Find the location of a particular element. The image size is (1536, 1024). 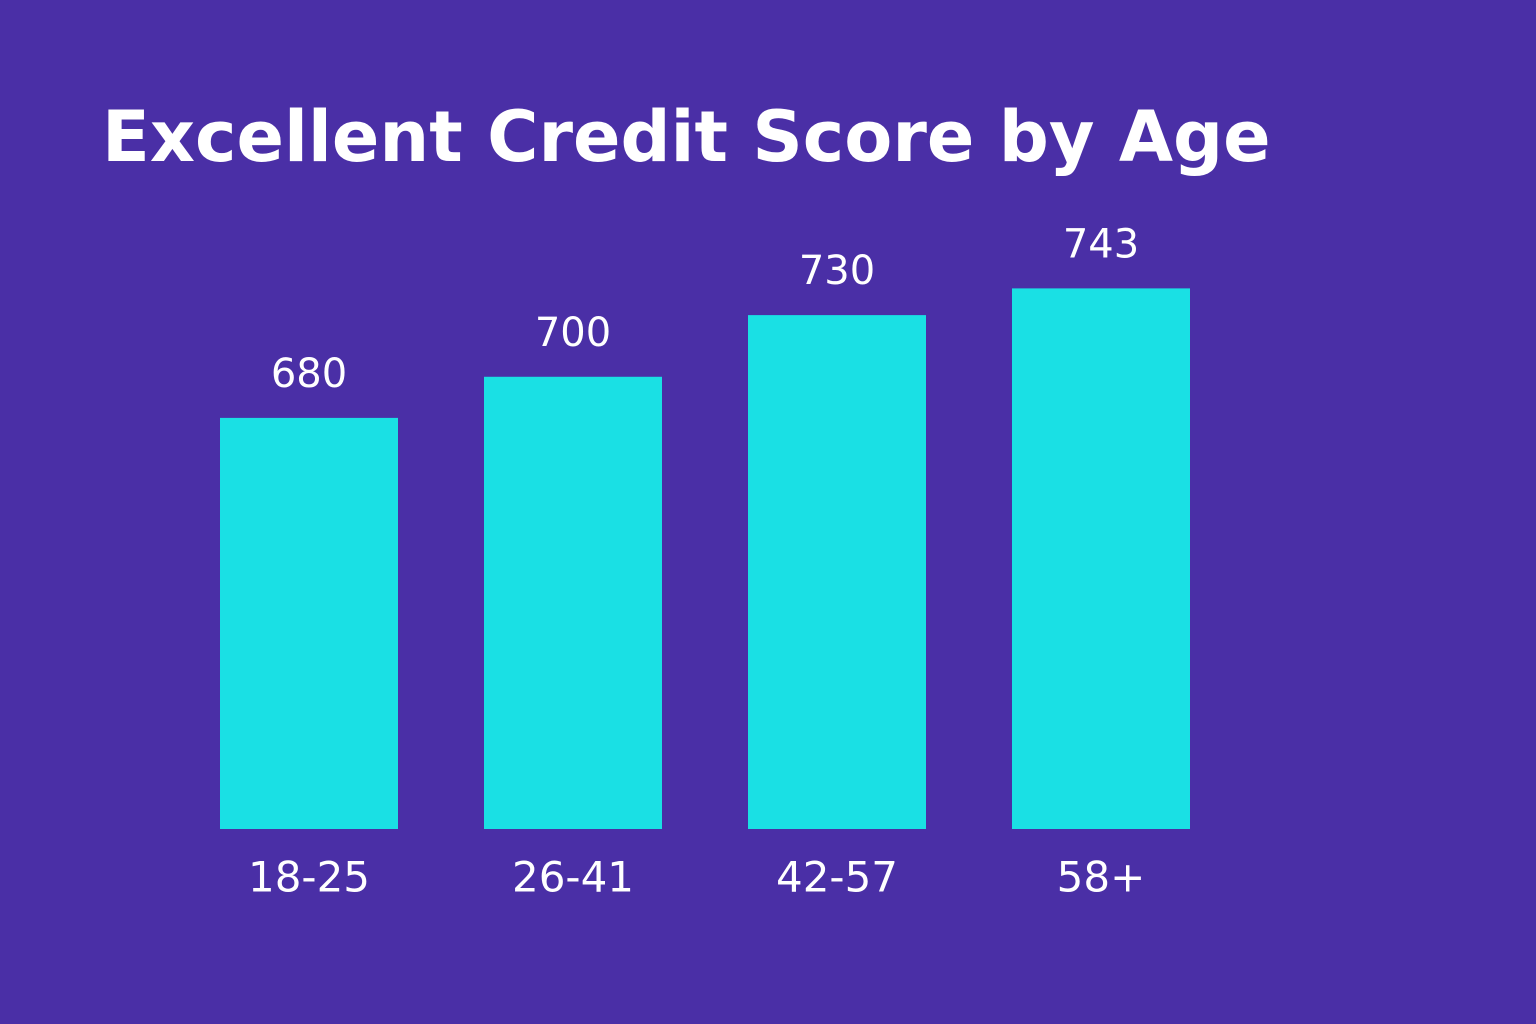

value-label: 700 is located at coordinates (573, 333).